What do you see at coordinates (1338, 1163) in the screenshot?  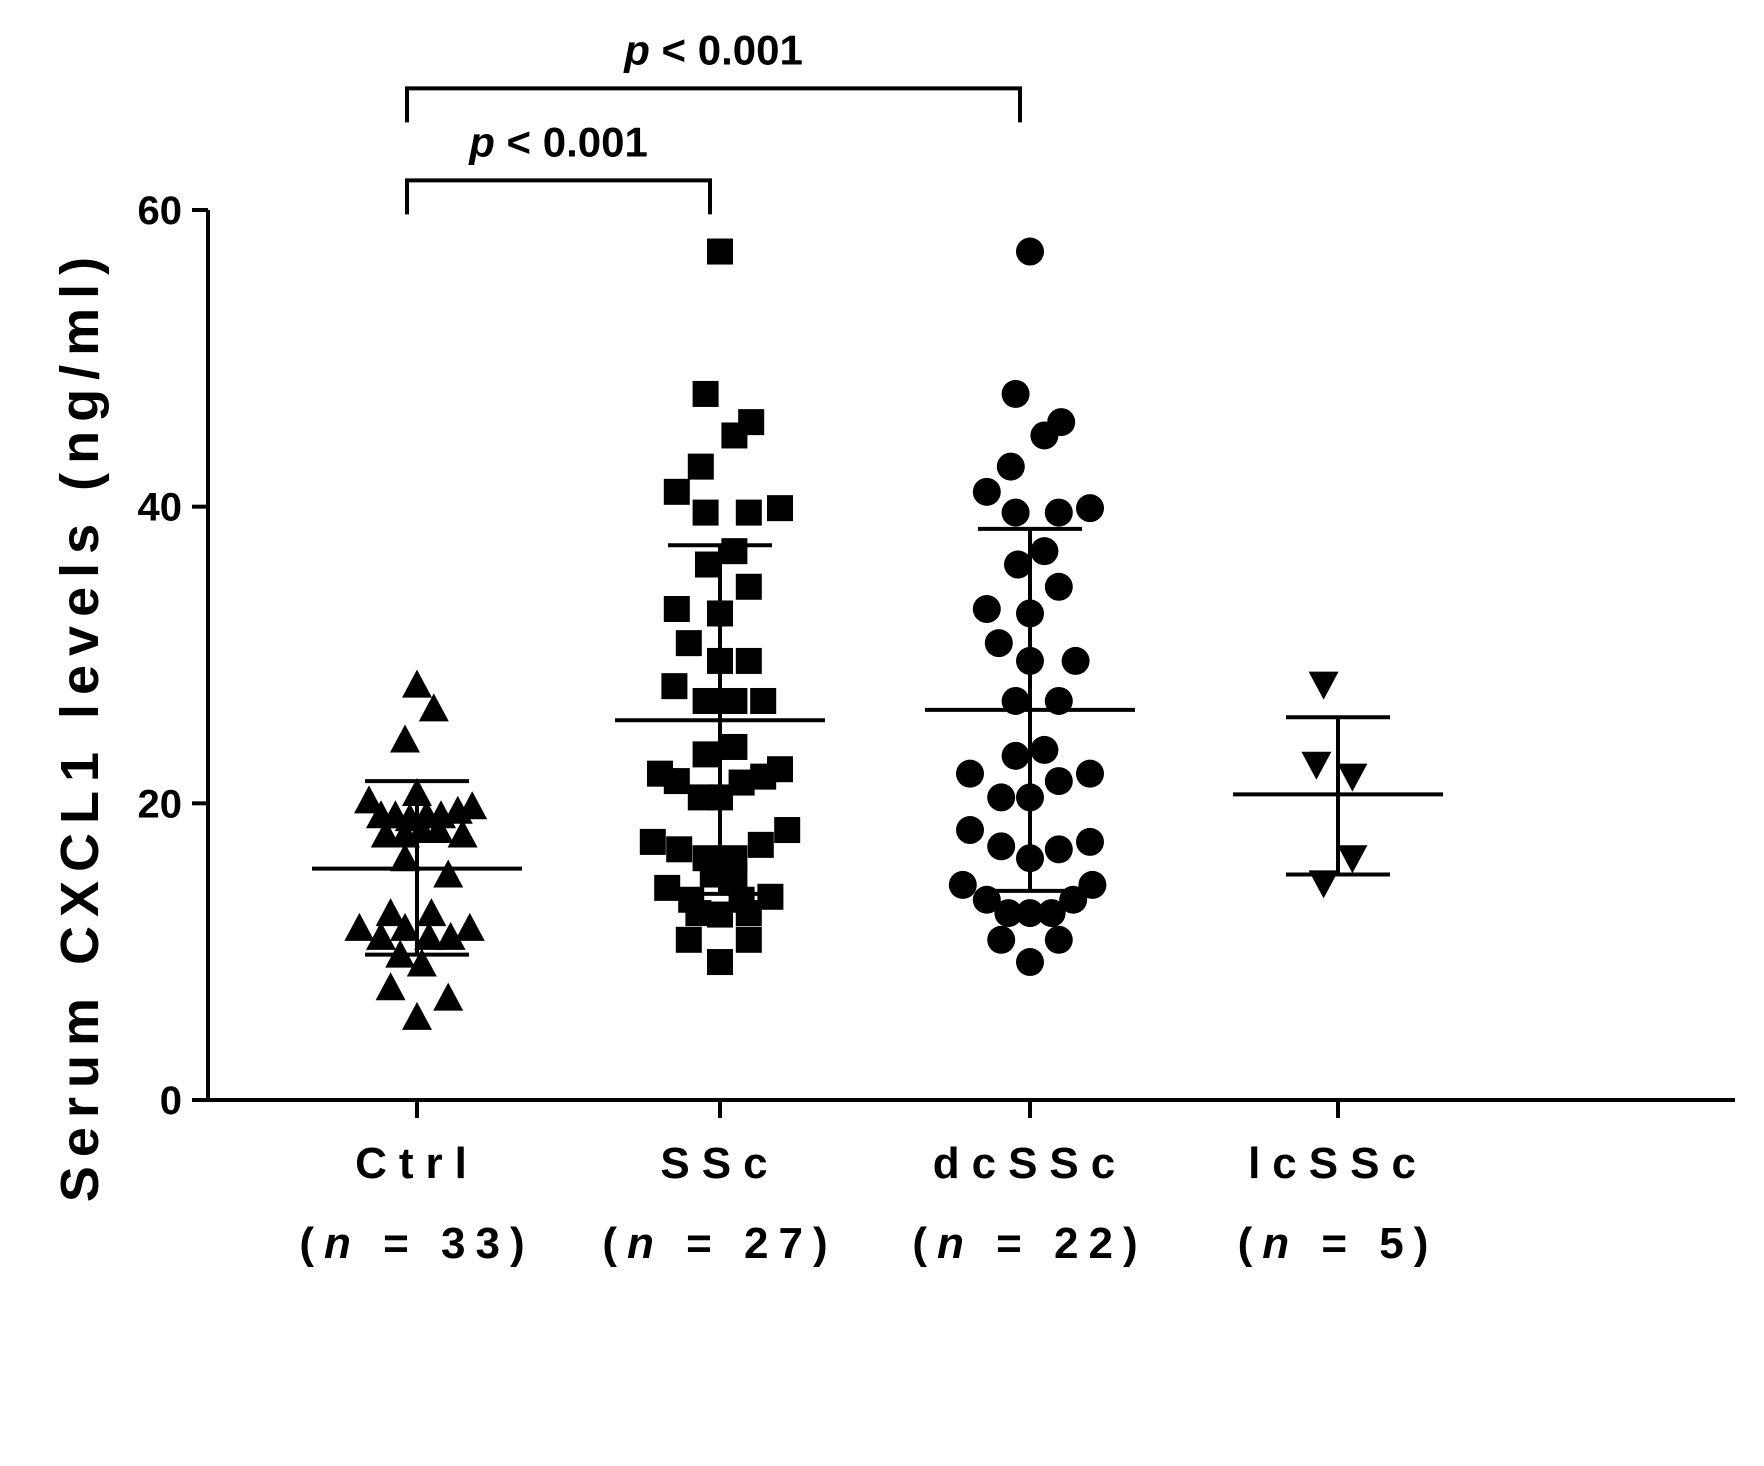 I see `x-tick-label-lcssc: lcSSc` at bounding box center [1338, 1163].